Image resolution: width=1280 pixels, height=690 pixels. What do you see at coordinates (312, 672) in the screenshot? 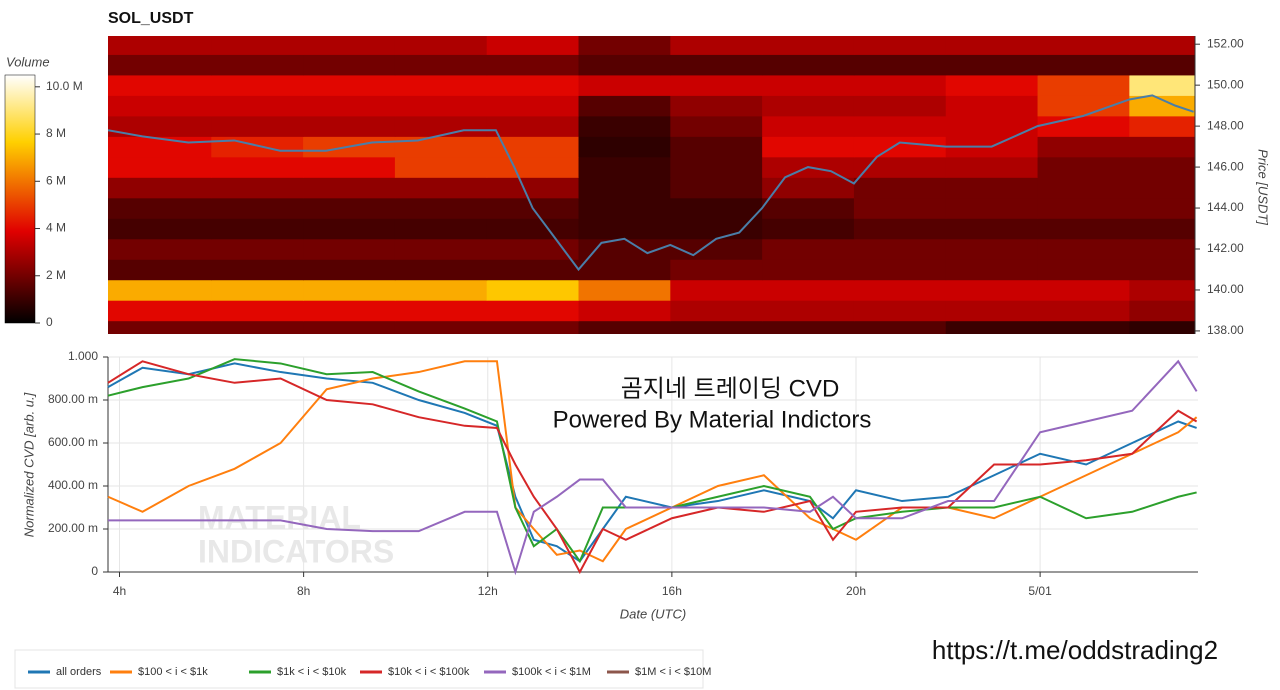
I see `legend-label: $1k < i < $10k` at bounding box center [312, 672].